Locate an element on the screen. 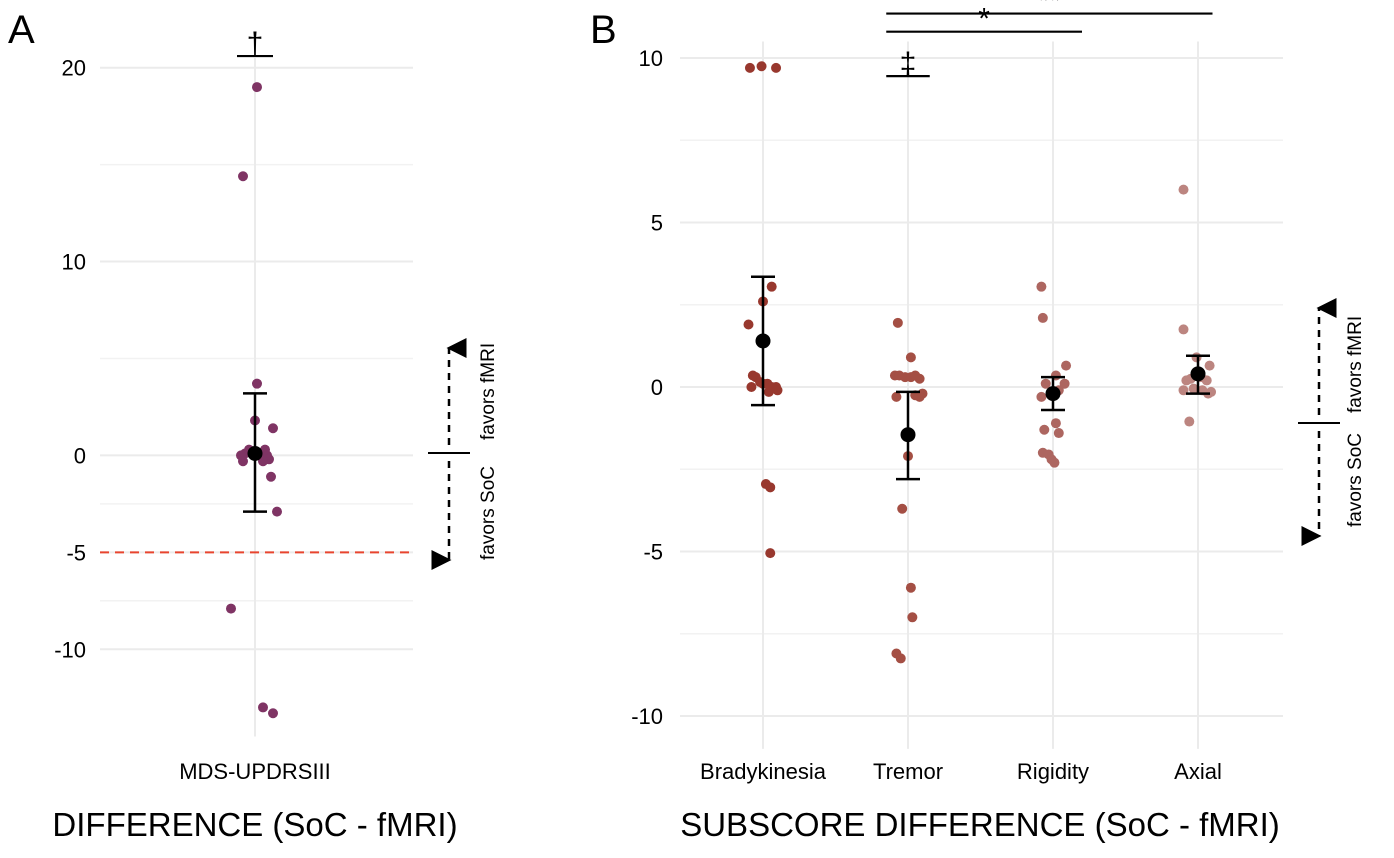 This screenshot has width=1394, height=858. panel-a-x-axis-title: DIFFERENCE (SoC - fMRI) is located at coordinates (254, 824).